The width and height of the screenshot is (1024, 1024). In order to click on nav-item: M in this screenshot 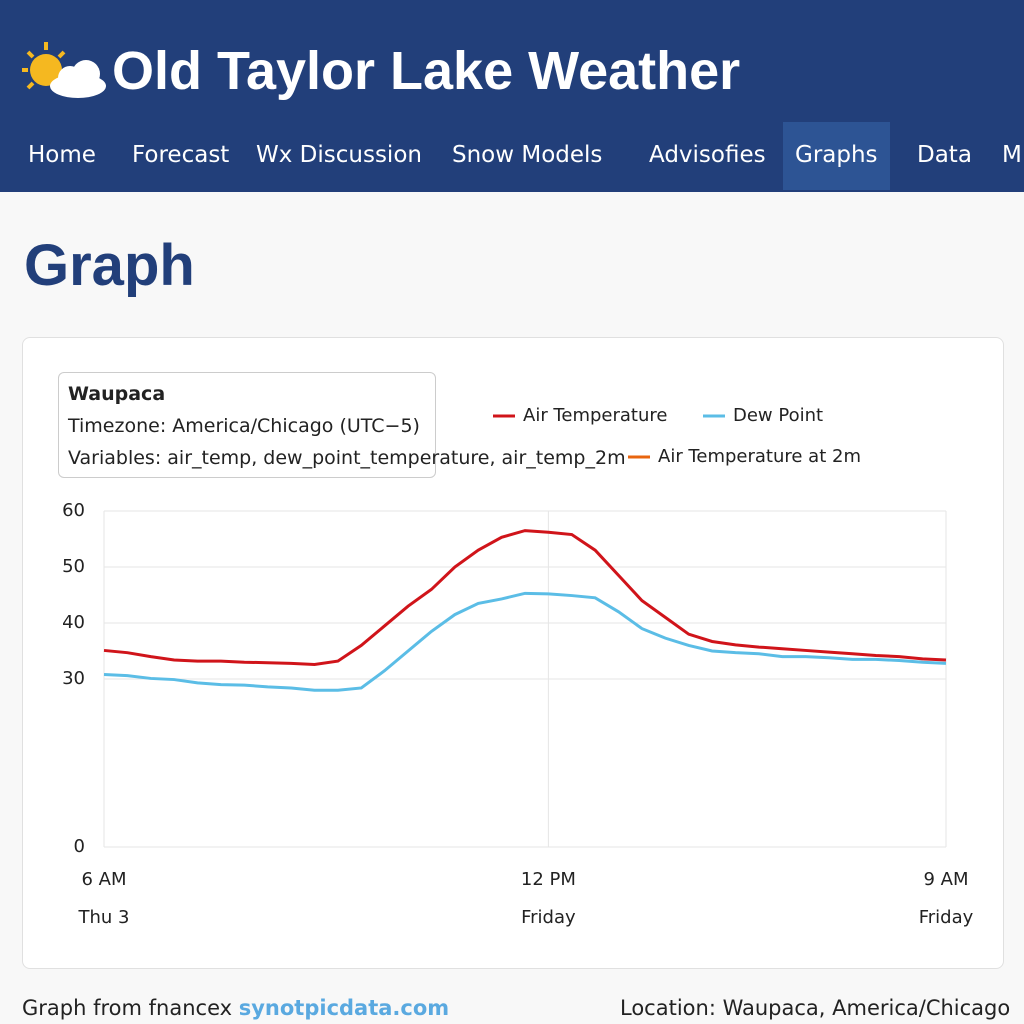, I will do `click(1012, 155)`.